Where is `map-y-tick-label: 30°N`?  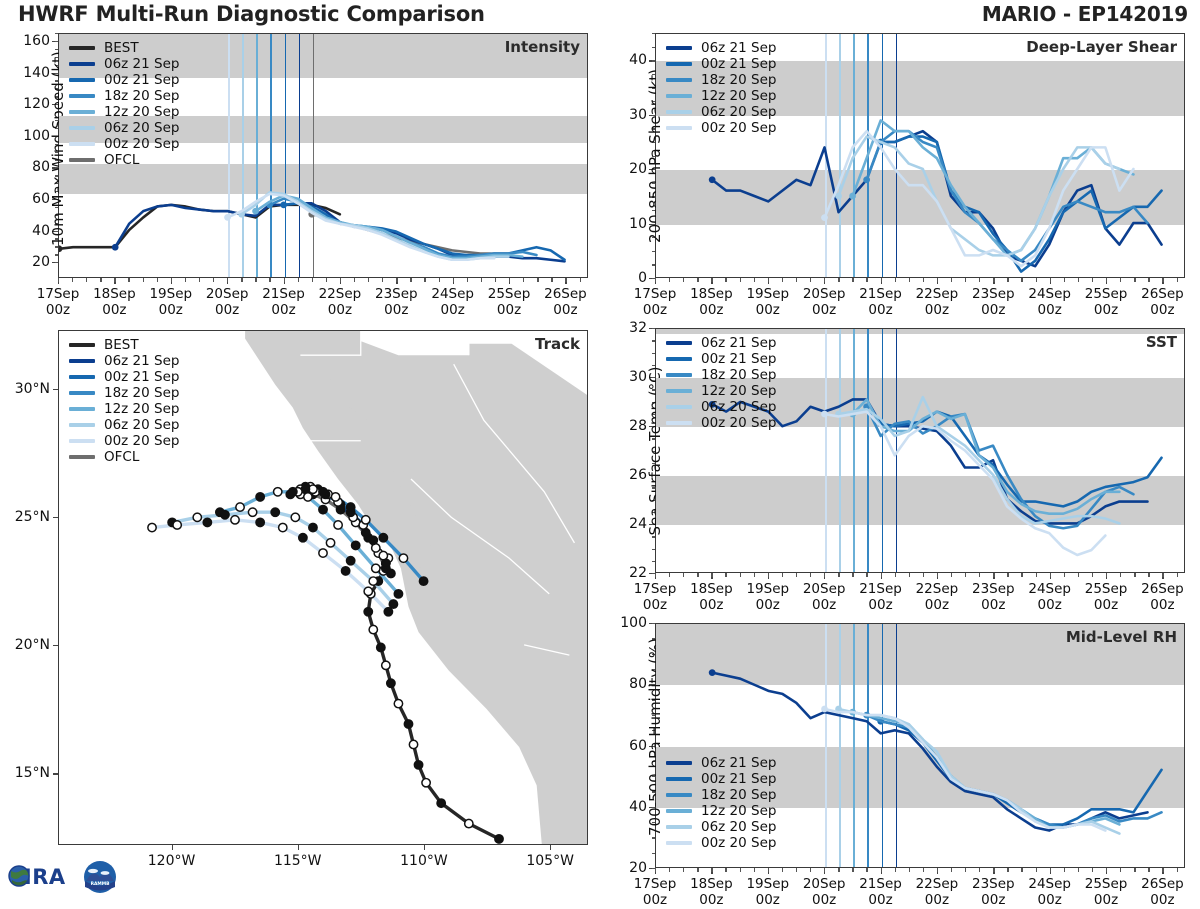 map-y-tick-label: 30°N is located at coordinates (32, 388).